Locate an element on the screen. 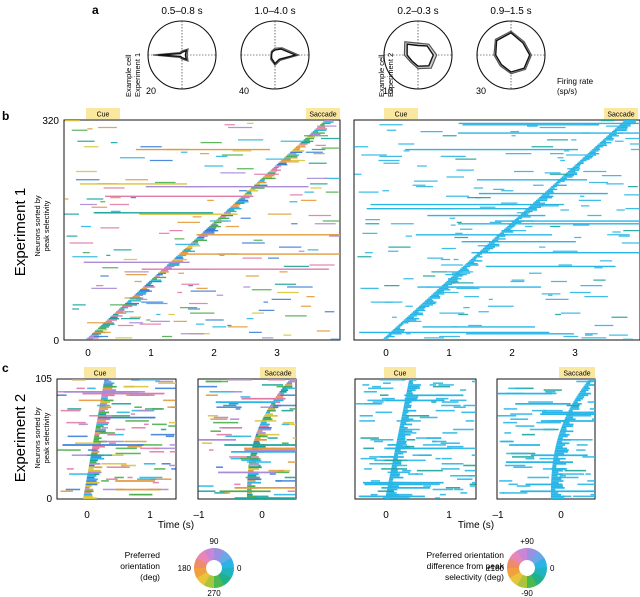  wheel-sector is located at coordinates (540, 562).